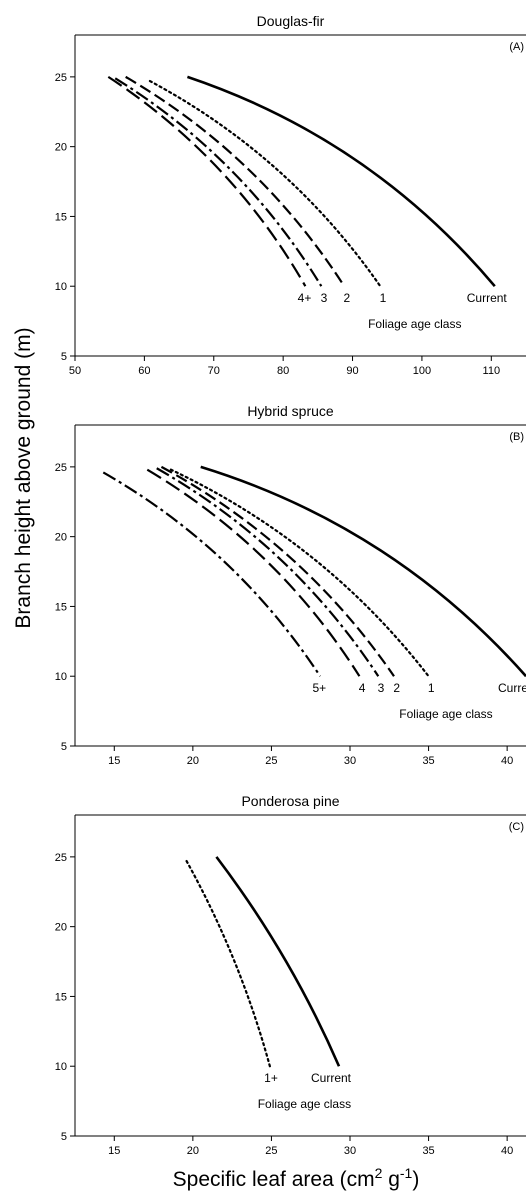 This screenshot has height=1195, width=526. I want to click on x-tick-label: 70, so click(214, 371).